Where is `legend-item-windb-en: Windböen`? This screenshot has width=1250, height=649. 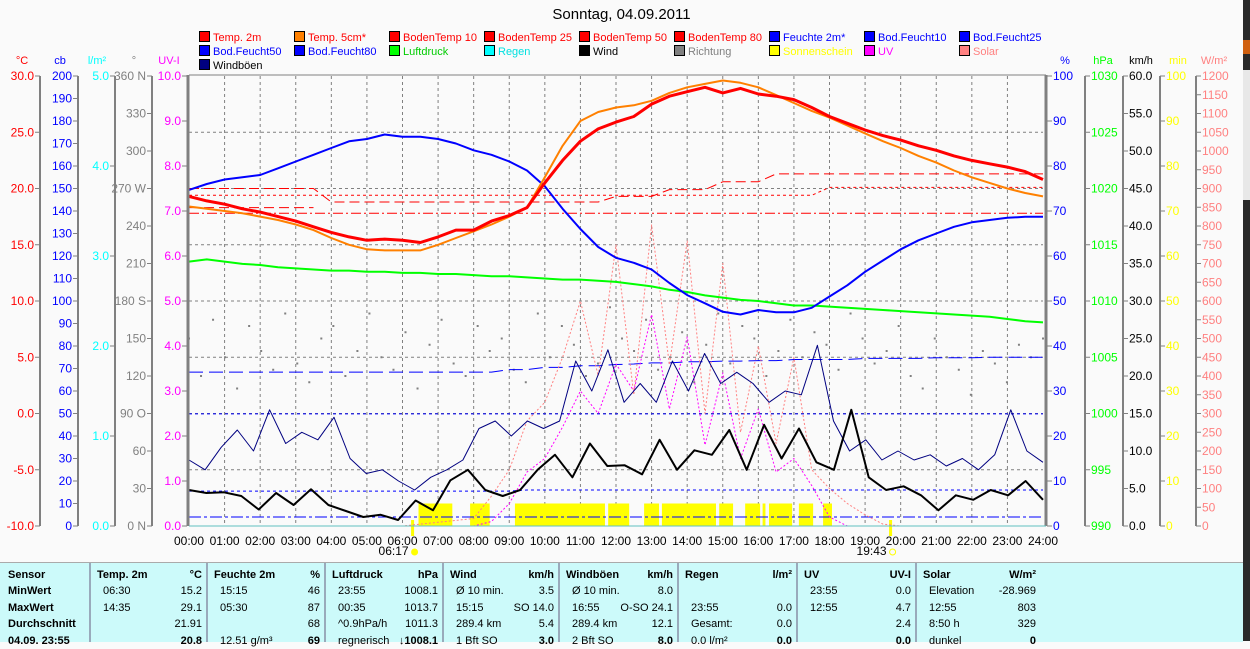
legend-item-windb-en: Windböen is located at coordinates (231, 65).